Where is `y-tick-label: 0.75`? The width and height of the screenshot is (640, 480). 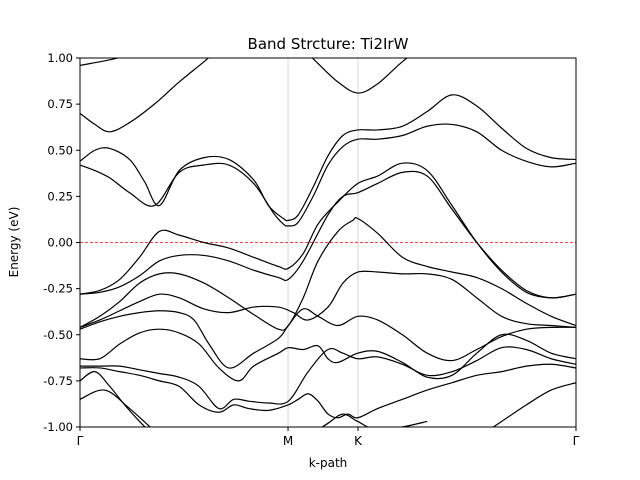 y-tick-label: 0.75 is located at coordinates (60, 104).